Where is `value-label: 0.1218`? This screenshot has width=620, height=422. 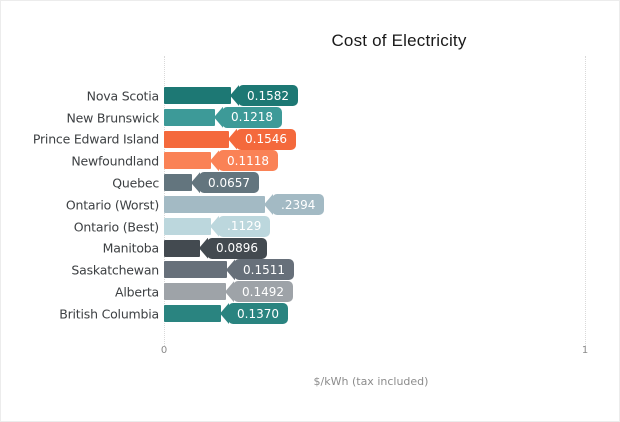 value-label: 0.1218 is located at coordinates (252, 117).